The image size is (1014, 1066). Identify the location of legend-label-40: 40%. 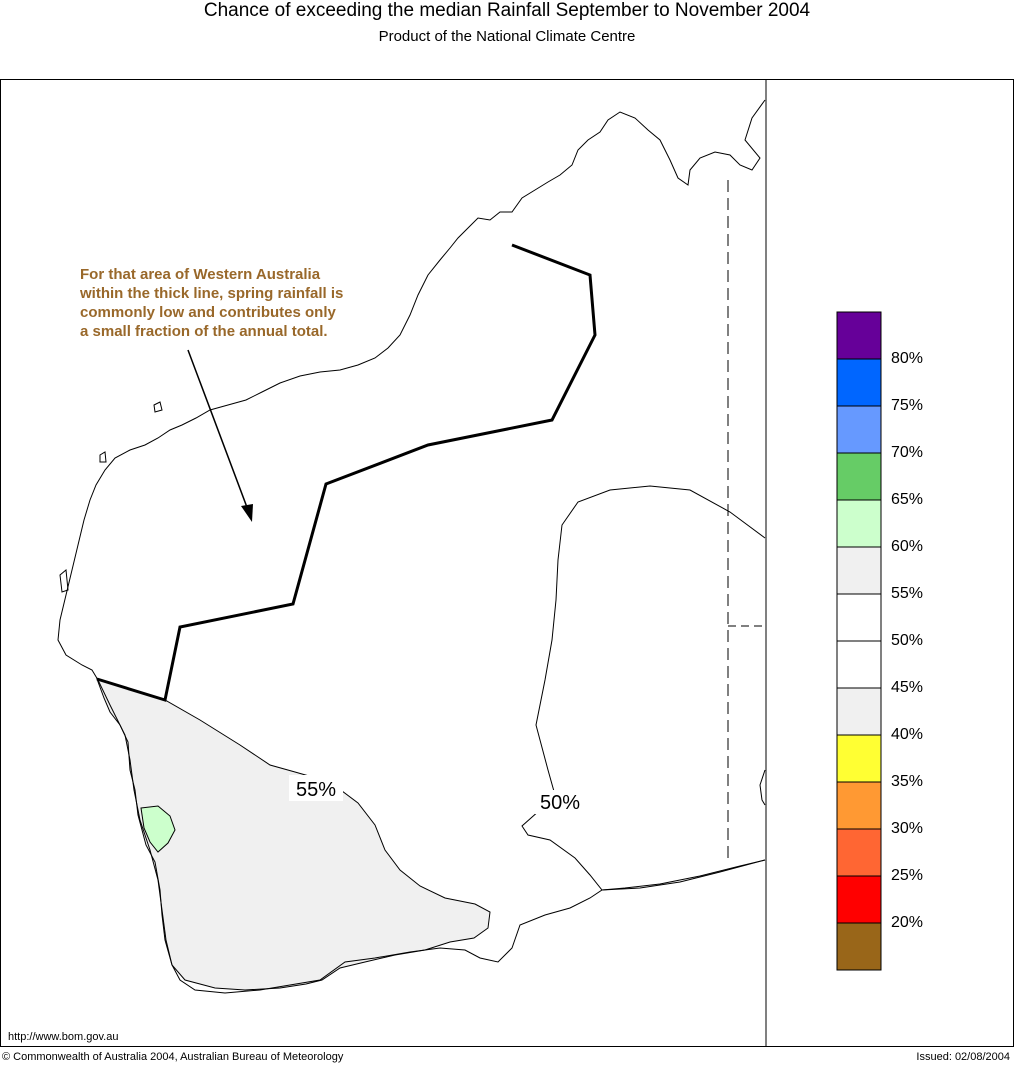
(907, 734).